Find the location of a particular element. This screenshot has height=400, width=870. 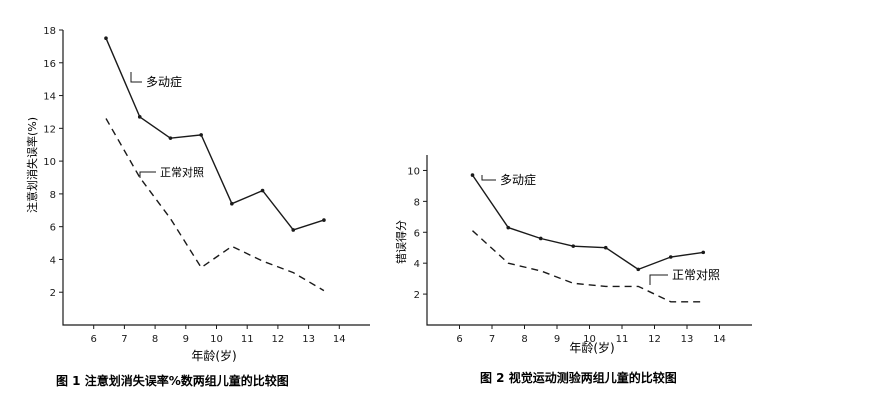

chart-1-x-ticks: 6 7 8 9 10 11 12 13 14 is located at coordinates (218, 335).